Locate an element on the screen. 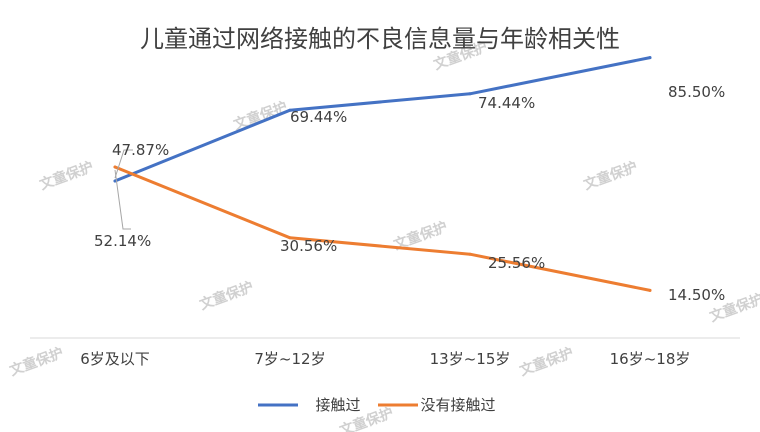  watermark-text-8: 文童保护 is located at coordinates (36, 361).